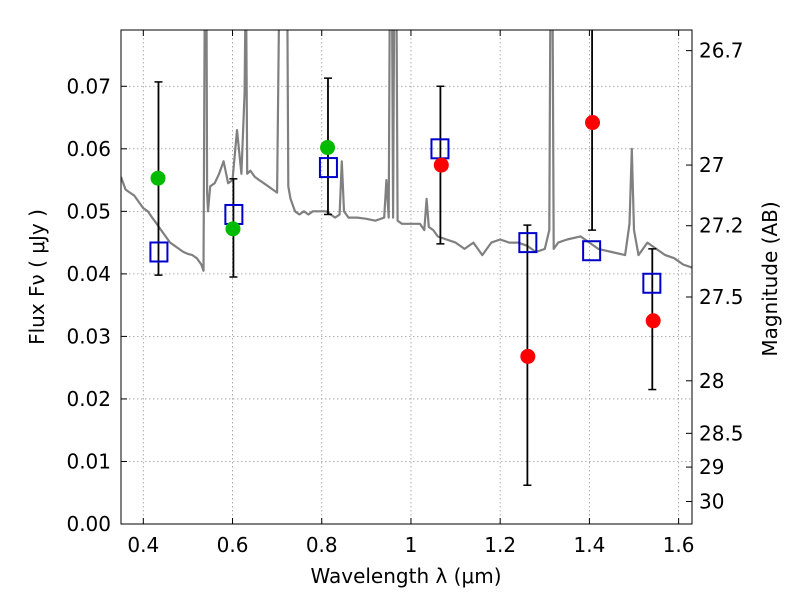 The height and width of the screenshot is (600, 800). Describe the element at coordinates (711, 501) in the screenshot. I see `right-tick-label: 30` at that location.